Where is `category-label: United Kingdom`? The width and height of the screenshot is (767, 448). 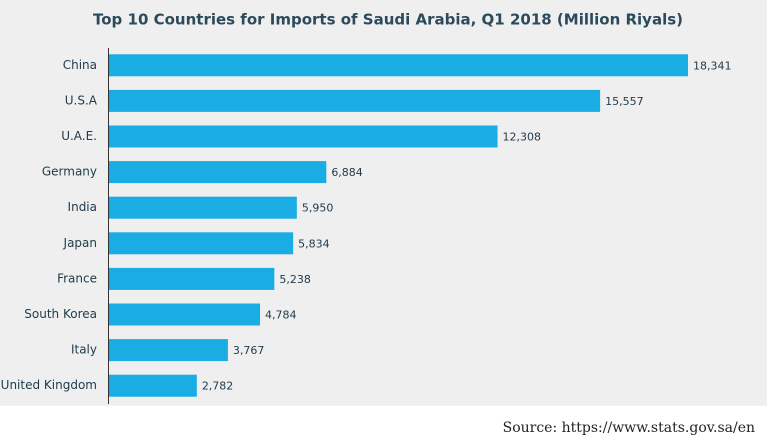
category-label: United Kingdom is located at coordinates (49, 385).